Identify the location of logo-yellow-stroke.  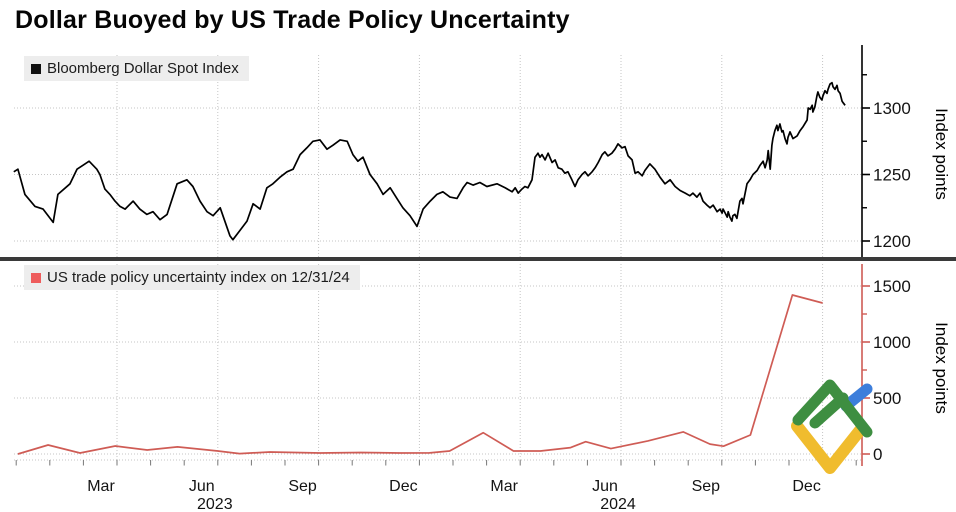
(829, 447).